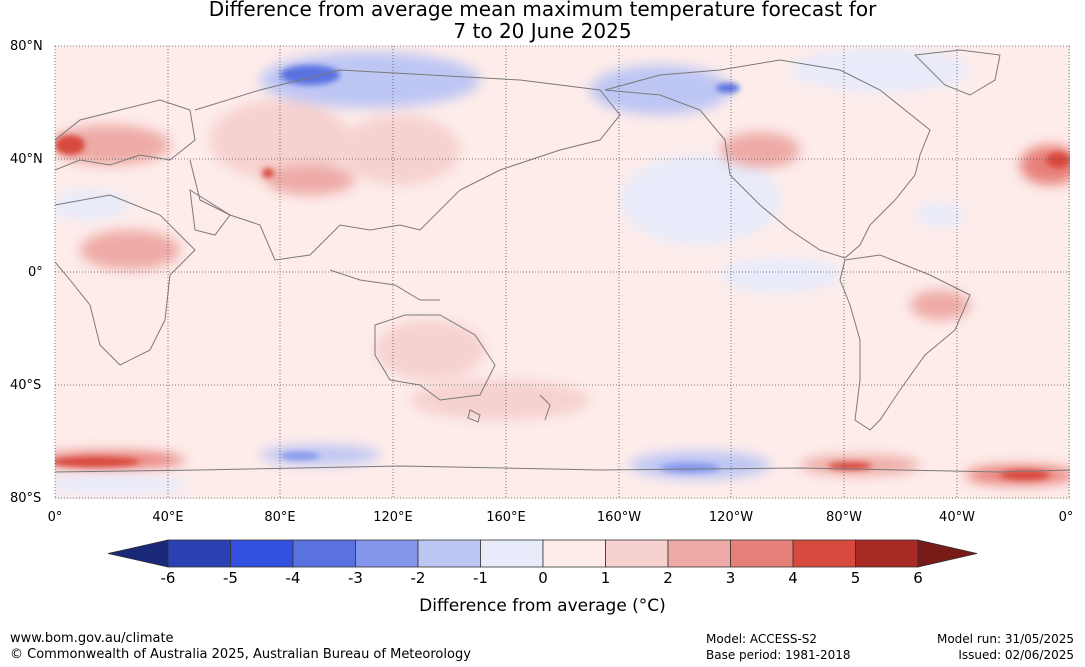 This screenshot has height=667, width=1085. Describe the element at coordinates (293, 578) in the screenshot. I see `colorbar-tick-label: -4` at that location.